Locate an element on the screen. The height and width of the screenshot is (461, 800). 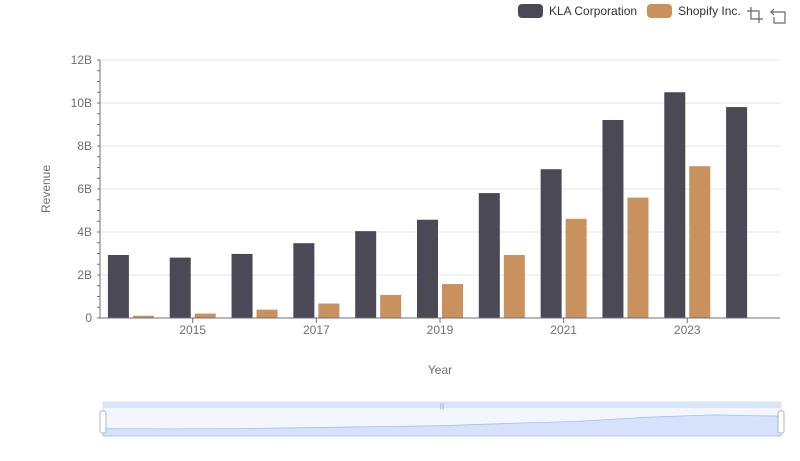
bar-shopify-2015 is located at coordinates (205, 315).